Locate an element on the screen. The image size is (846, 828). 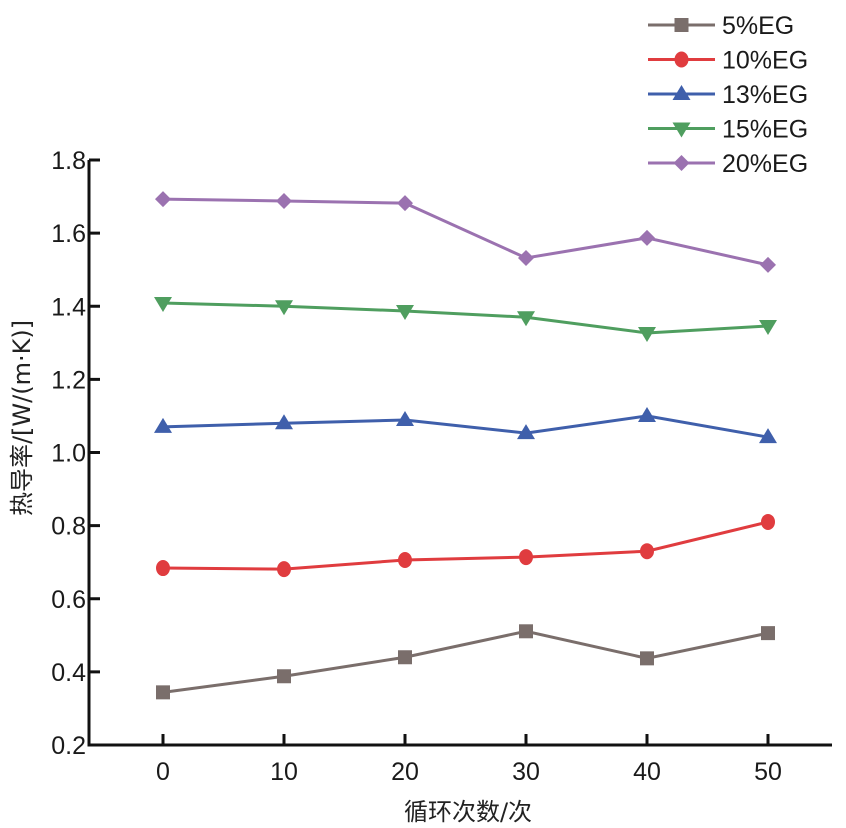
legend-item: 10%EG is located at coordinates (728, 61).